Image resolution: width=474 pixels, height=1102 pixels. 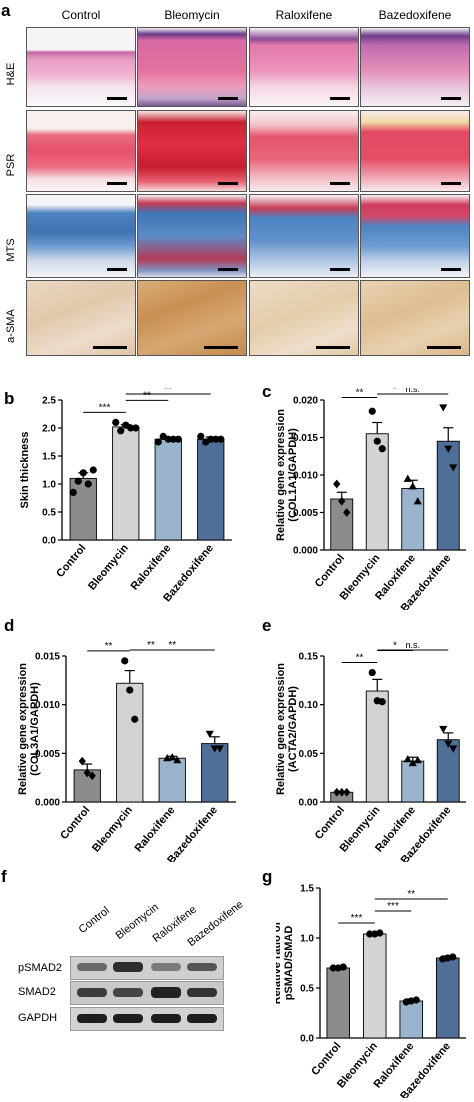 What do you see at coordinates (305, 513) in the screenshot?
I see `y-tick-label: 0.005` at bounding box center [305, 513].